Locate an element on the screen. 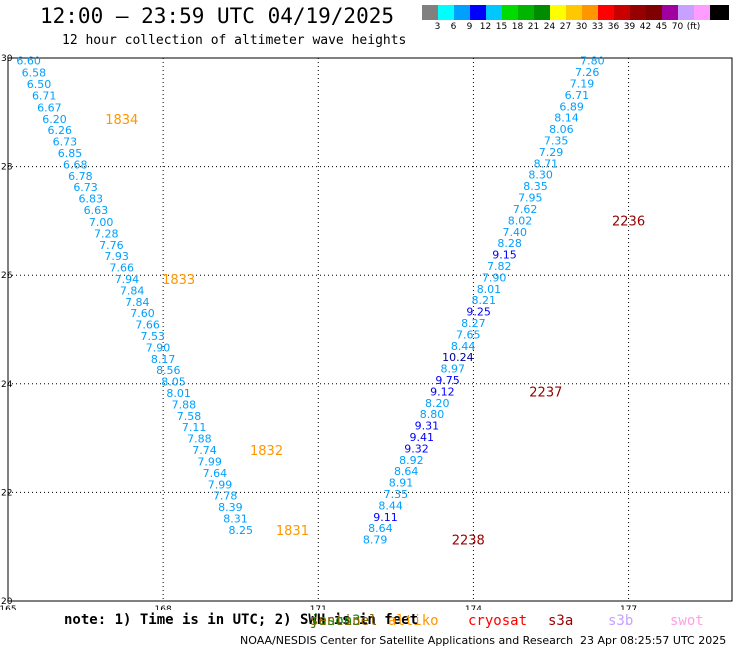  wave-height-value: 7.65 is located at coordinates (468, 334).